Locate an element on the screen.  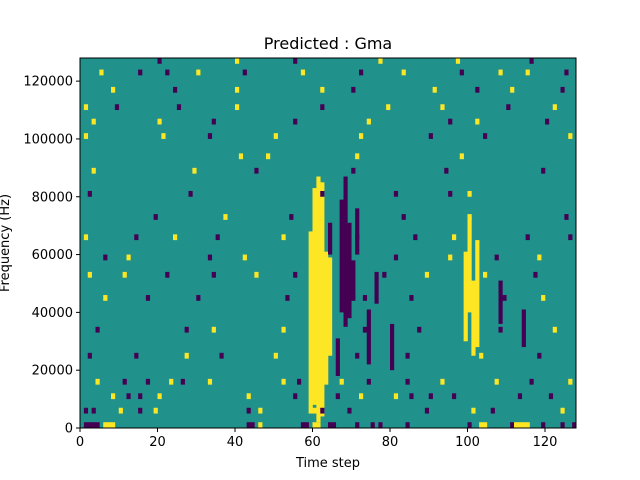
x-tick-label: 60 is located at coordinates (312, 442).